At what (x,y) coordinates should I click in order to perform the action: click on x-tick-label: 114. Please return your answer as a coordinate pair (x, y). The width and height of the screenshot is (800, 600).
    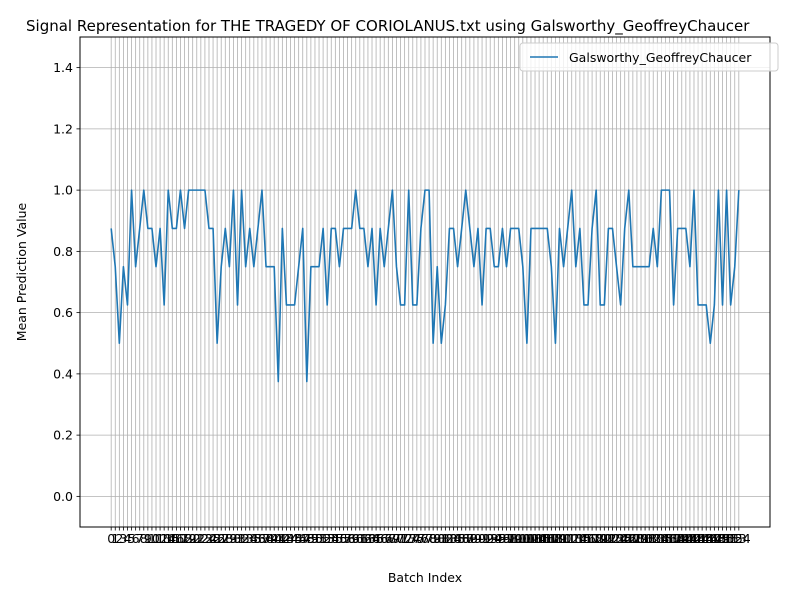
    Looking at the image, I should click on (576, 538).